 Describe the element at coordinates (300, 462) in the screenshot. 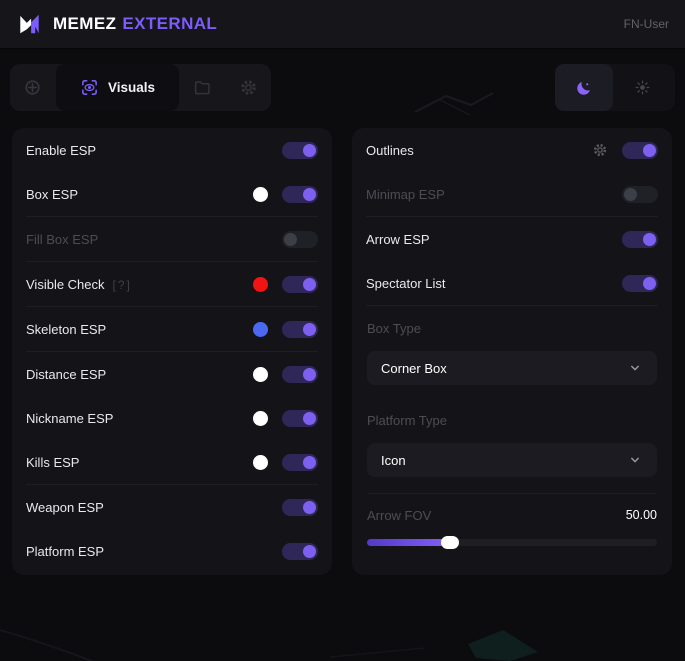

I see `kills-esp-toggle` at that location.